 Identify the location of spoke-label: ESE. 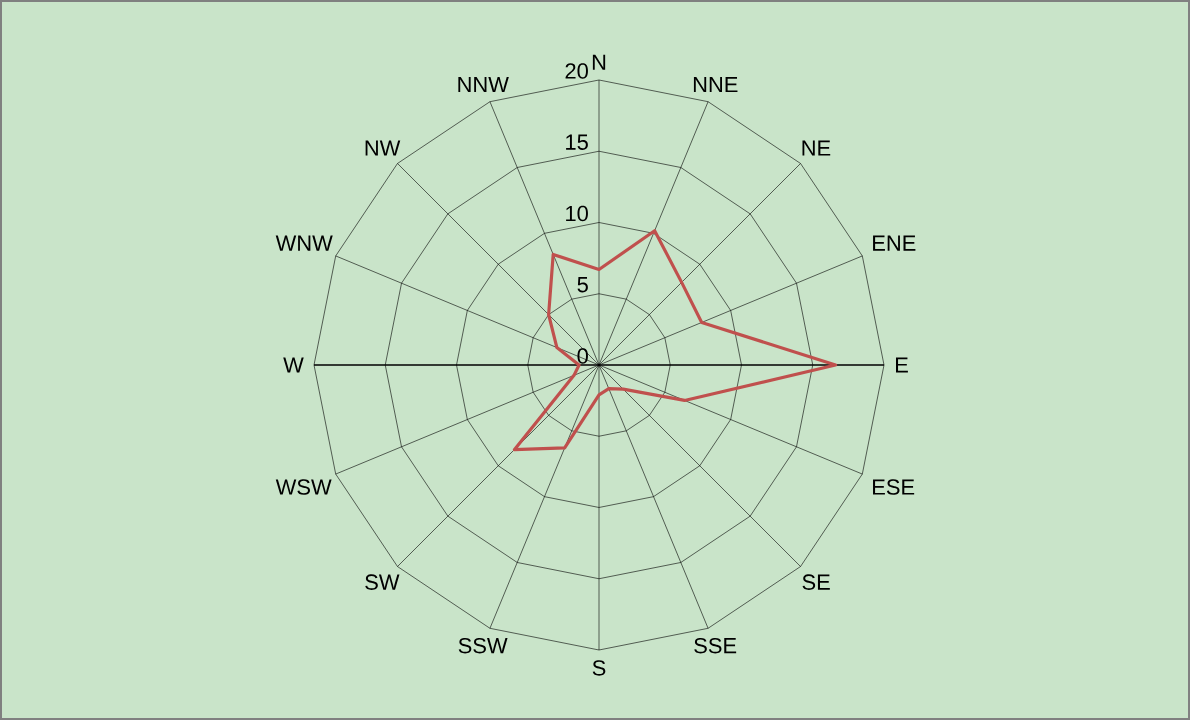
(894, 487).